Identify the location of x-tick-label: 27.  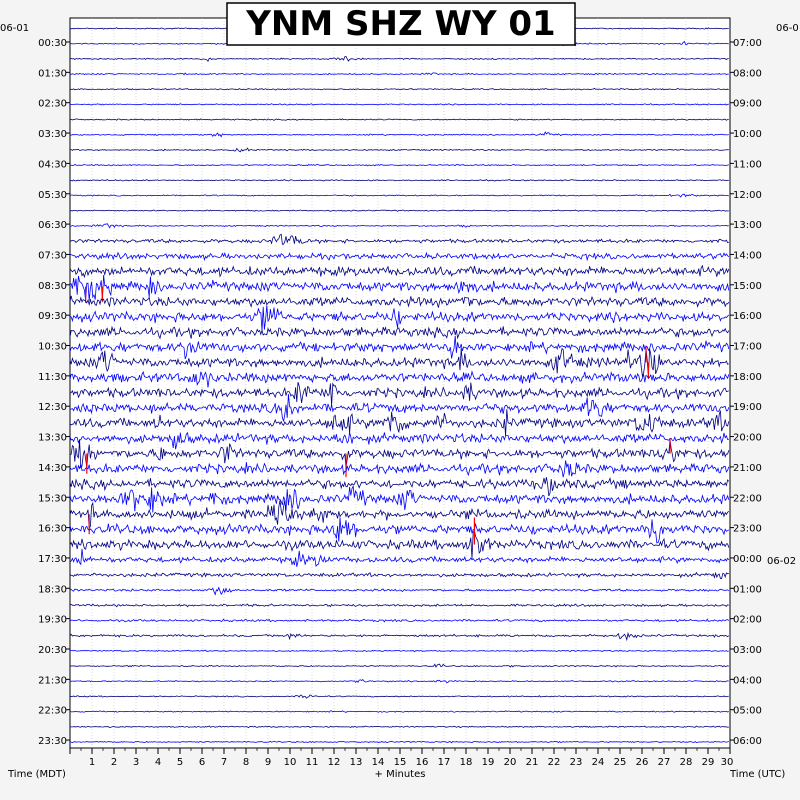
(664, 762).